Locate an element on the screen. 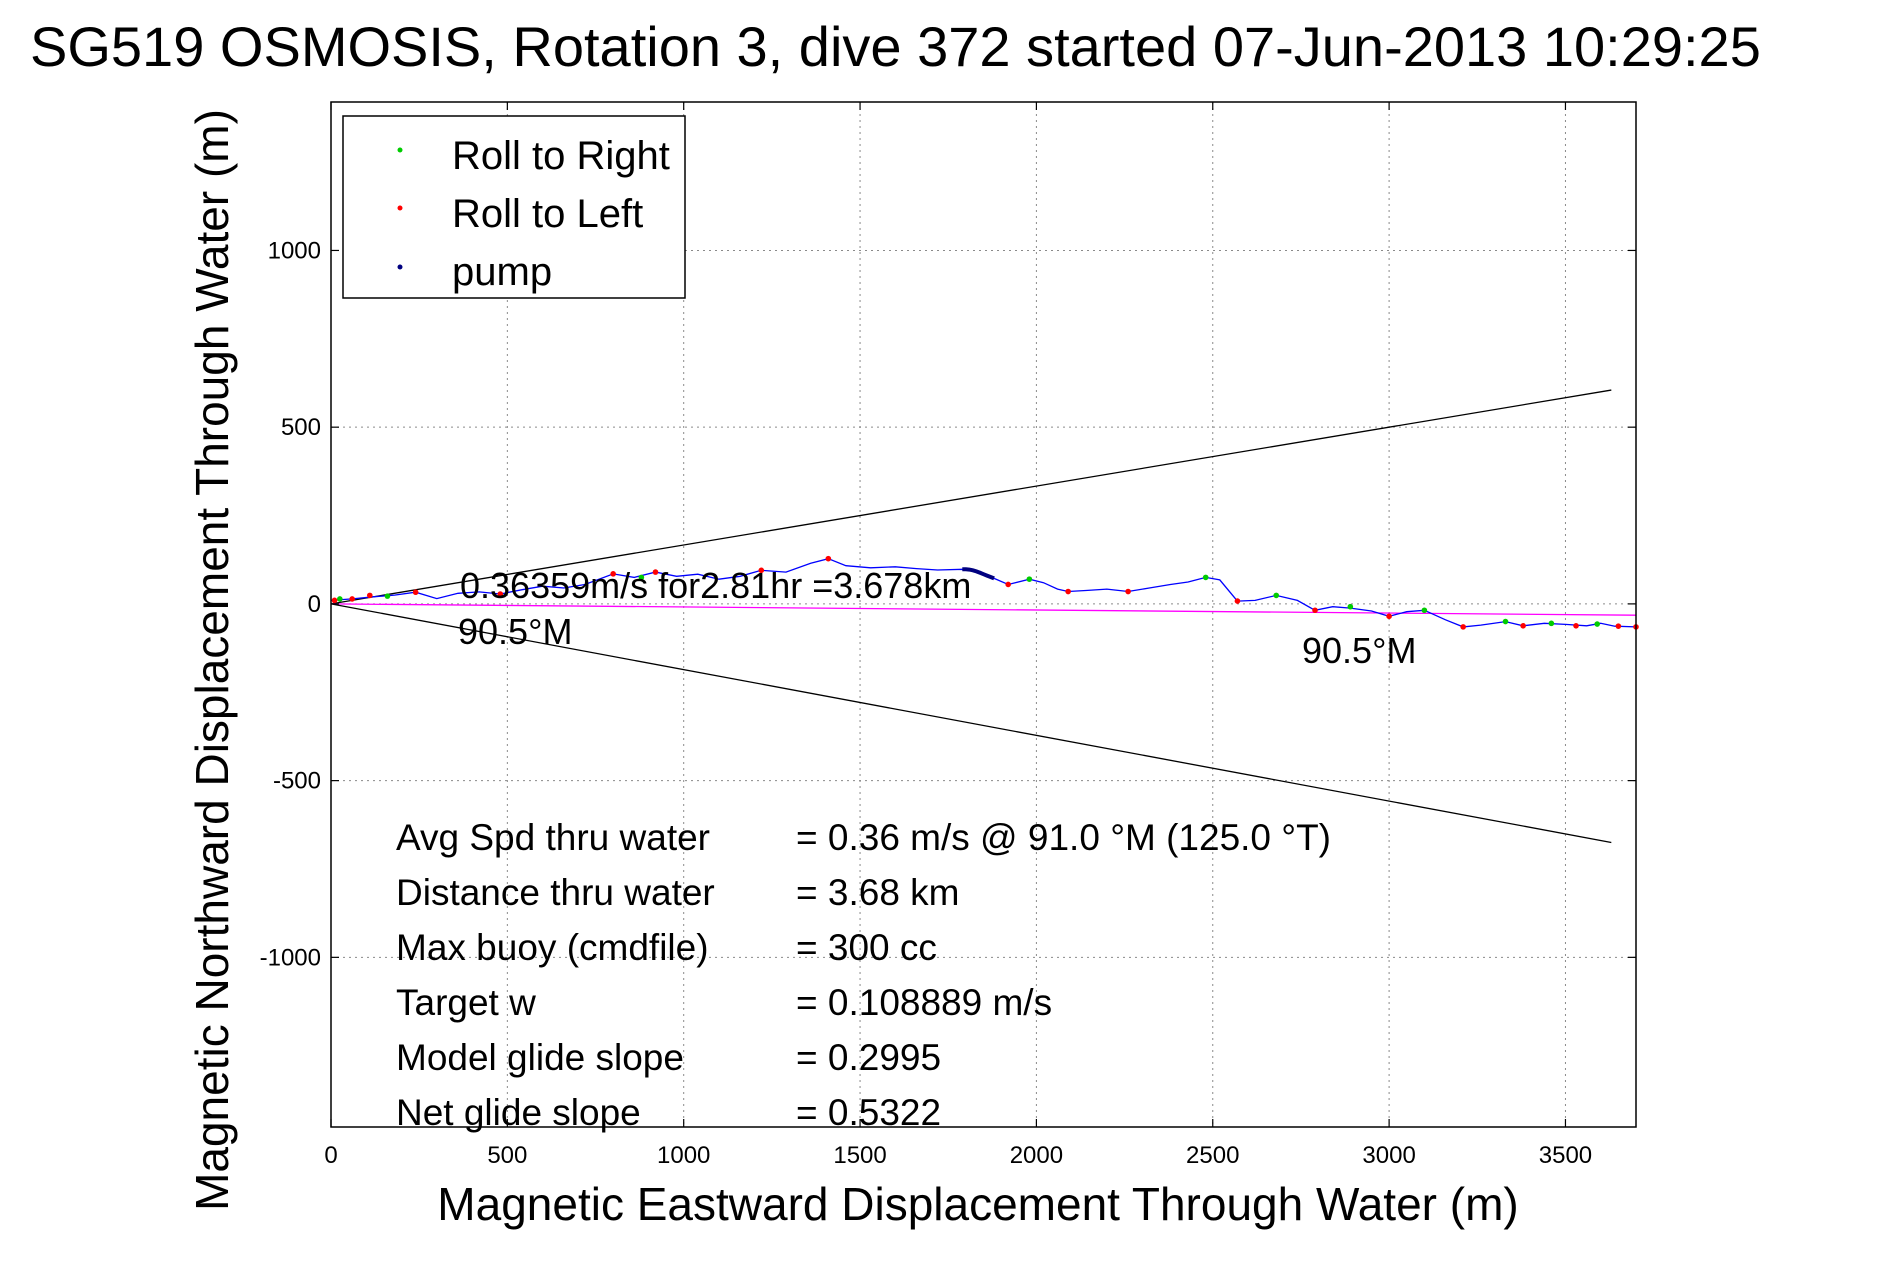 This screenshot has height=1262, width=1891. heading-vector-line is located at coordinates (983, 609).